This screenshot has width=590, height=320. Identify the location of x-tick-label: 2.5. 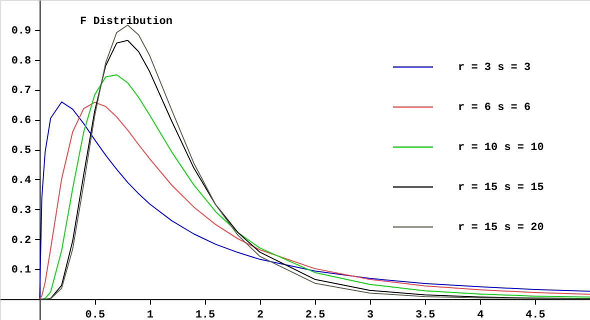
(315, 315).